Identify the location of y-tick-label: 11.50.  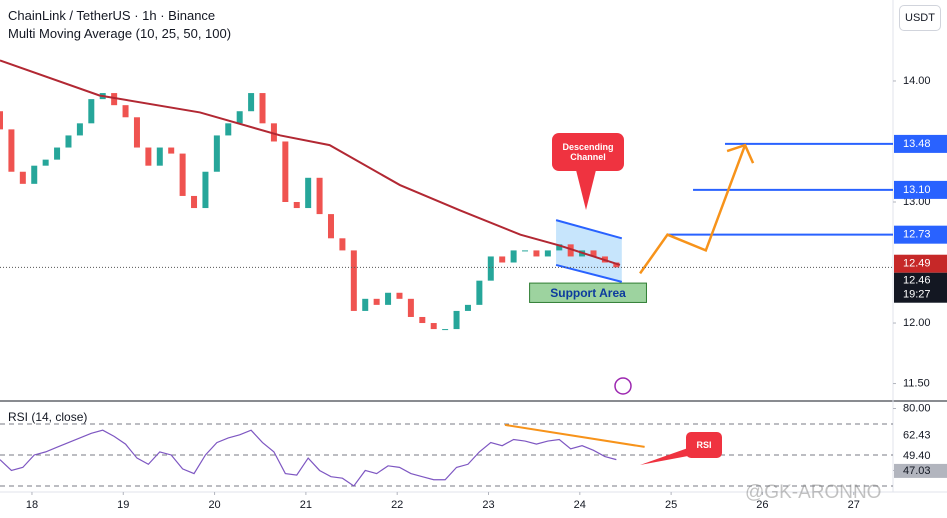
(916, 383).